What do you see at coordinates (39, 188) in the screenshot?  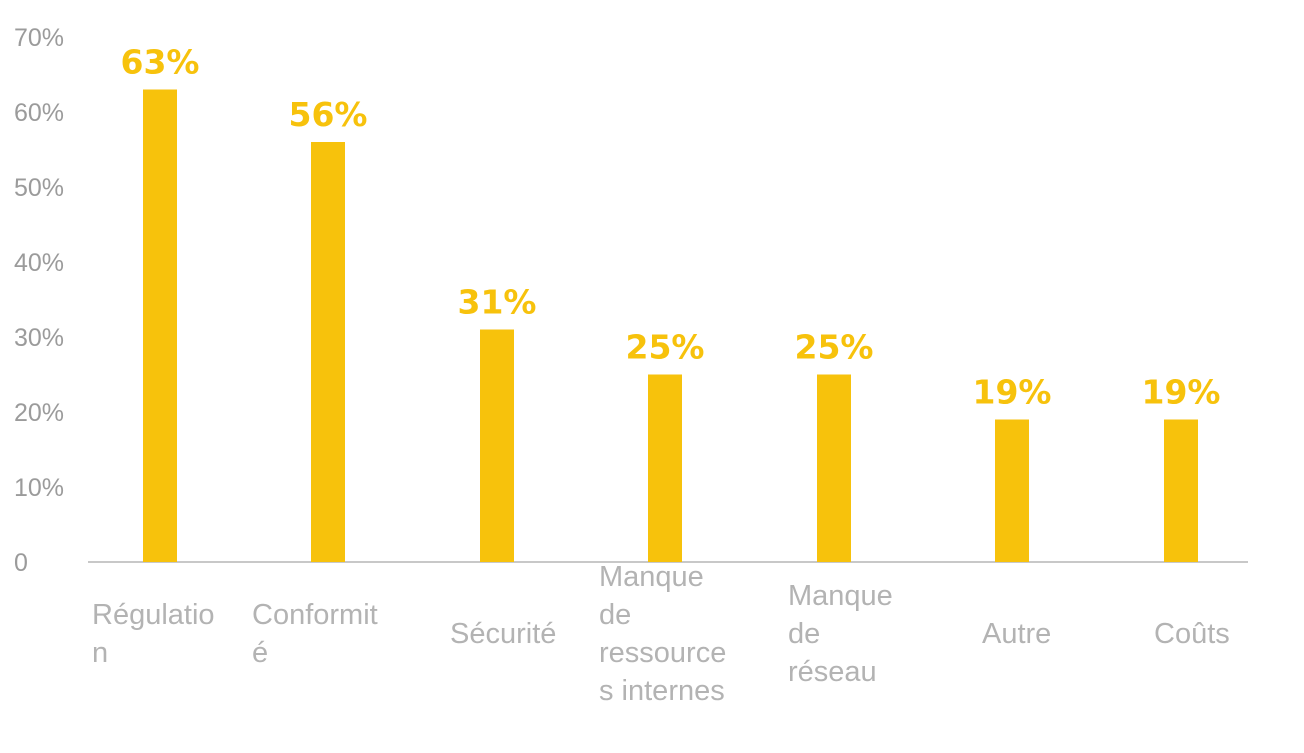 I see `y-tick-label: 50%` at bounding box center [39, 188].